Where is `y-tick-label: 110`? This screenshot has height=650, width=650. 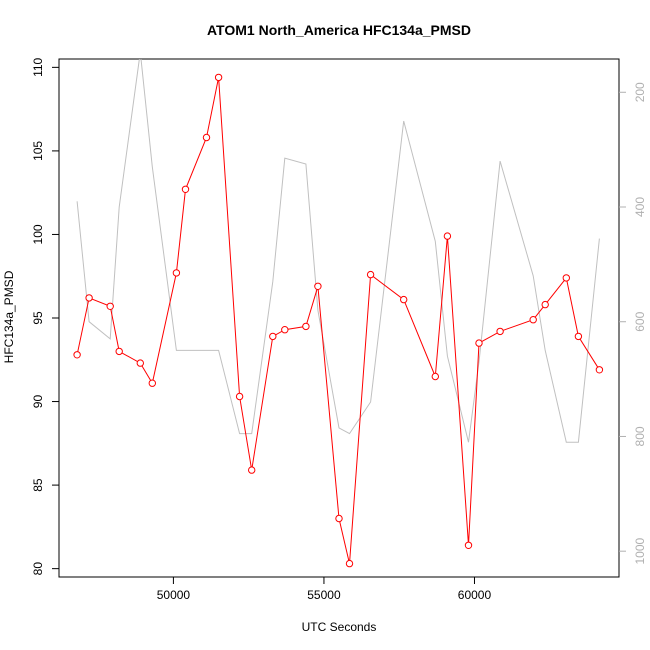 y-tick-label: 110 is located at coordinates (38, 66).